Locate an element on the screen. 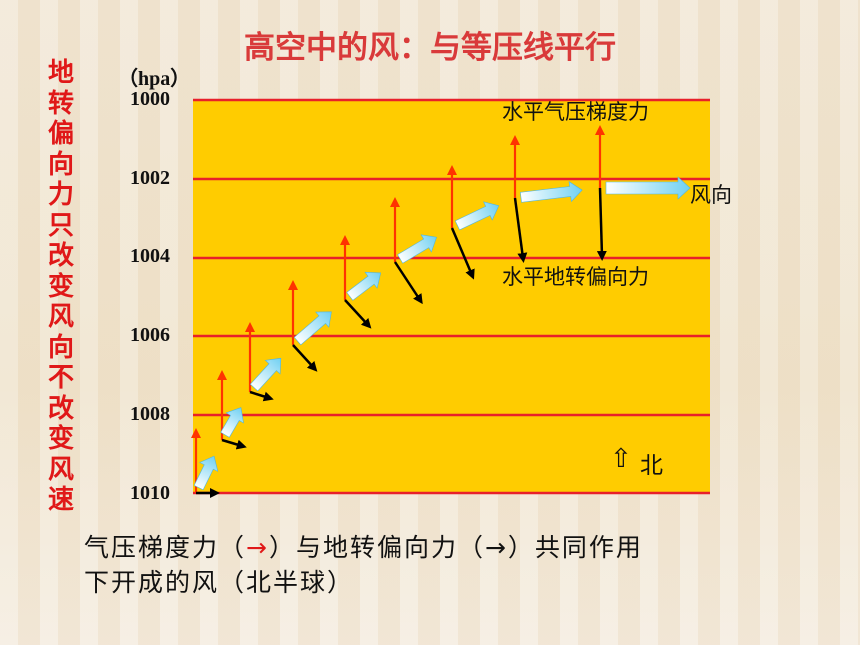 This screenshot has width=860, height=645. side-char-1: 转 is located at coordinates (60, 103).